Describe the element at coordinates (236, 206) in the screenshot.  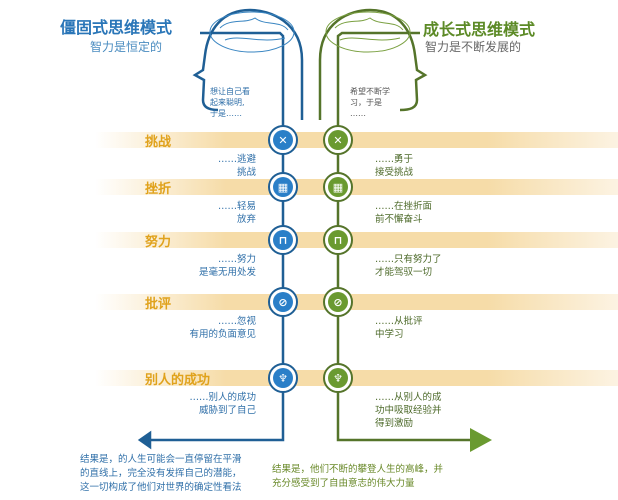
I see `response-line: ……轻易` at that location.